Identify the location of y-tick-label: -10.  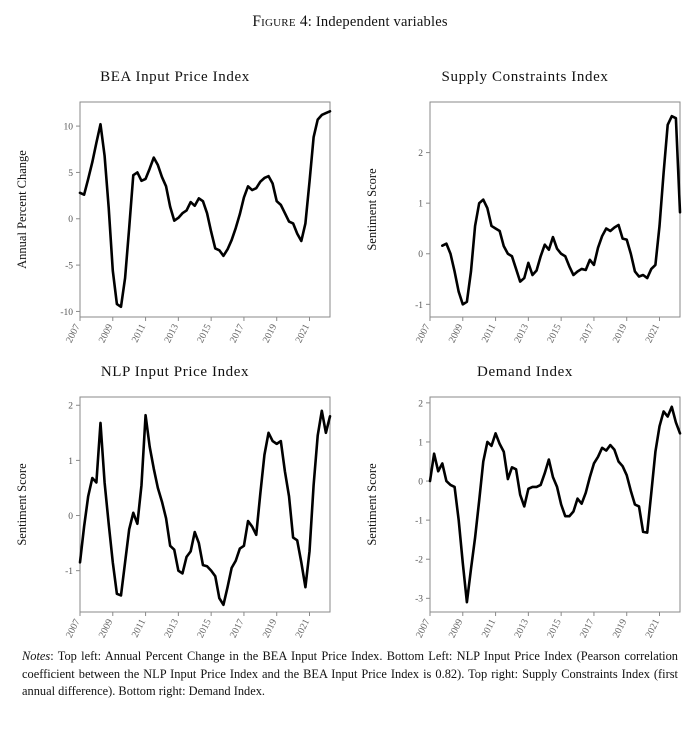
(66, 313).